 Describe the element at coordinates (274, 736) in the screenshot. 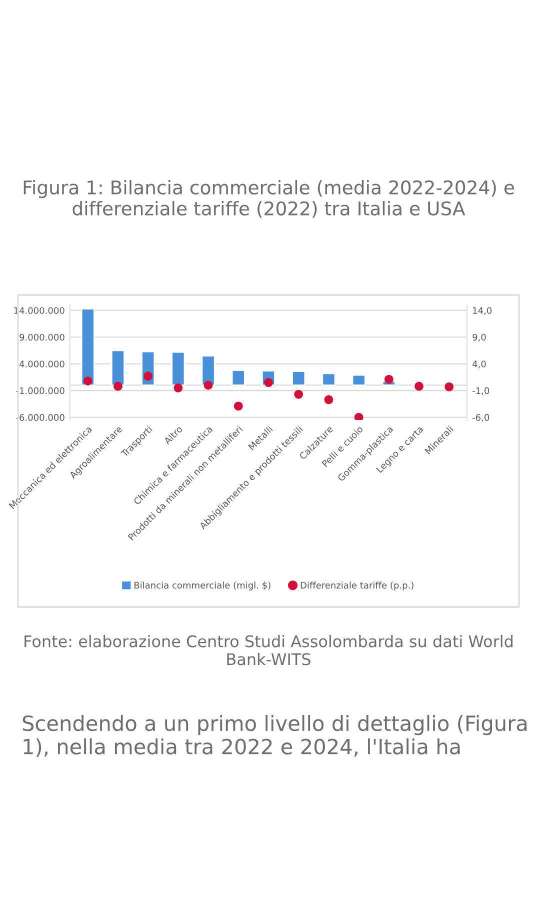

I see `text: Scendendo a un primo livello di dettaglio (Figura 1), nella media tra 2022 e 2024, l'Italia ha` at that location.